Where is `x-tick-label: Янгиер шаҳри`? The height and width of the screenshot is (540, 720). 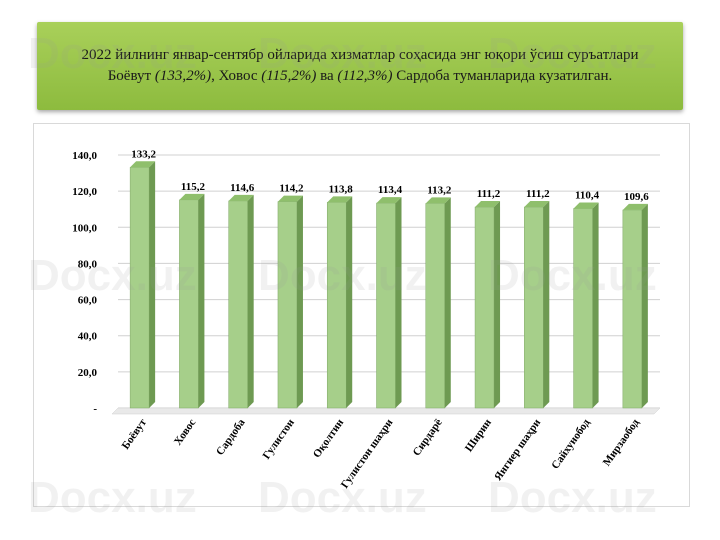
x-tick-label: Янгиер шаҳри is located at coordinates (518, 449).